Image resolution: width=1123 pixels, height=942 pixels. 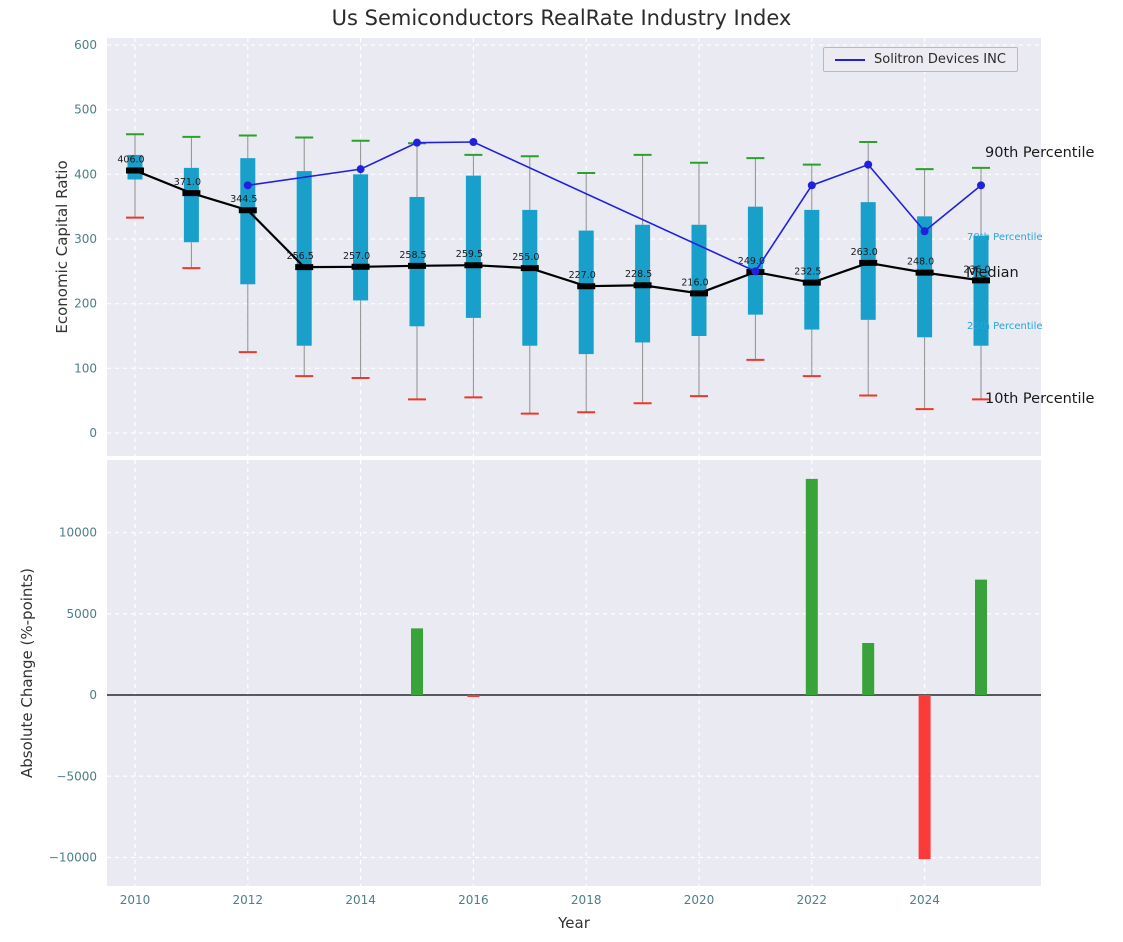 I want to click on top-y-tick-label: 600, so click(x=85, y=45).